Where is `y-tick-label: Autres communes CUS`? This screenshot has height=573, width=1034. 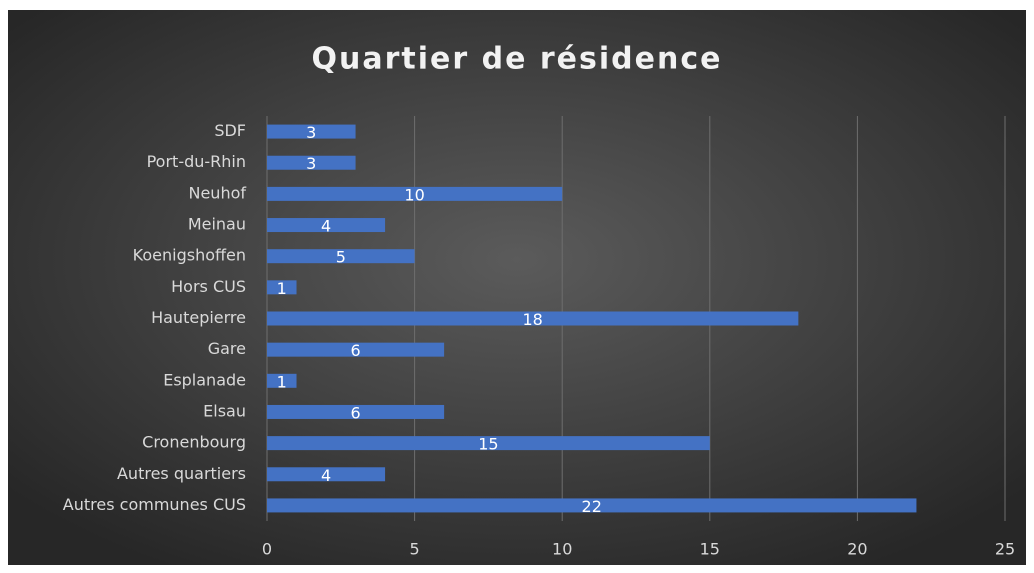 y-tick-label: Autres communes CUS is located at coordinates (154, 504).